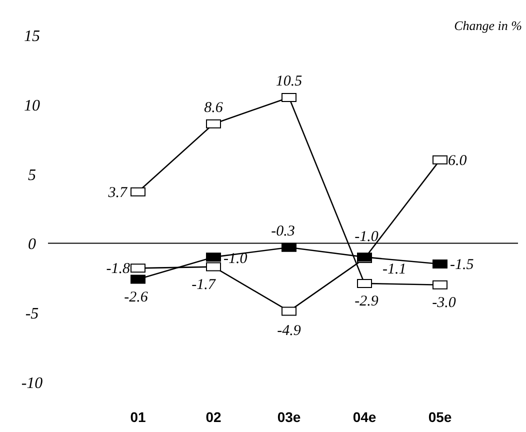 The image size is (526, 432). Describe the element at coordinates (32, 245) in the screenshot. I see `y-tick-label: 0` at that location.